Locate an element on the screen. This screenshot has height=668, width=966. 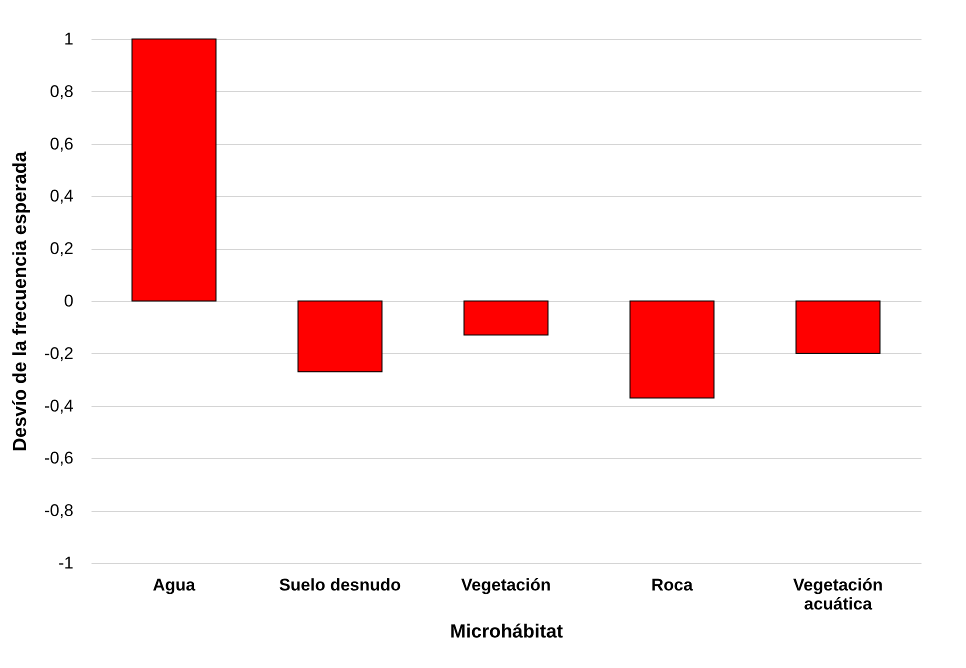
x-tick-label: Vegetación acuática is located at coordinates (838, 595).